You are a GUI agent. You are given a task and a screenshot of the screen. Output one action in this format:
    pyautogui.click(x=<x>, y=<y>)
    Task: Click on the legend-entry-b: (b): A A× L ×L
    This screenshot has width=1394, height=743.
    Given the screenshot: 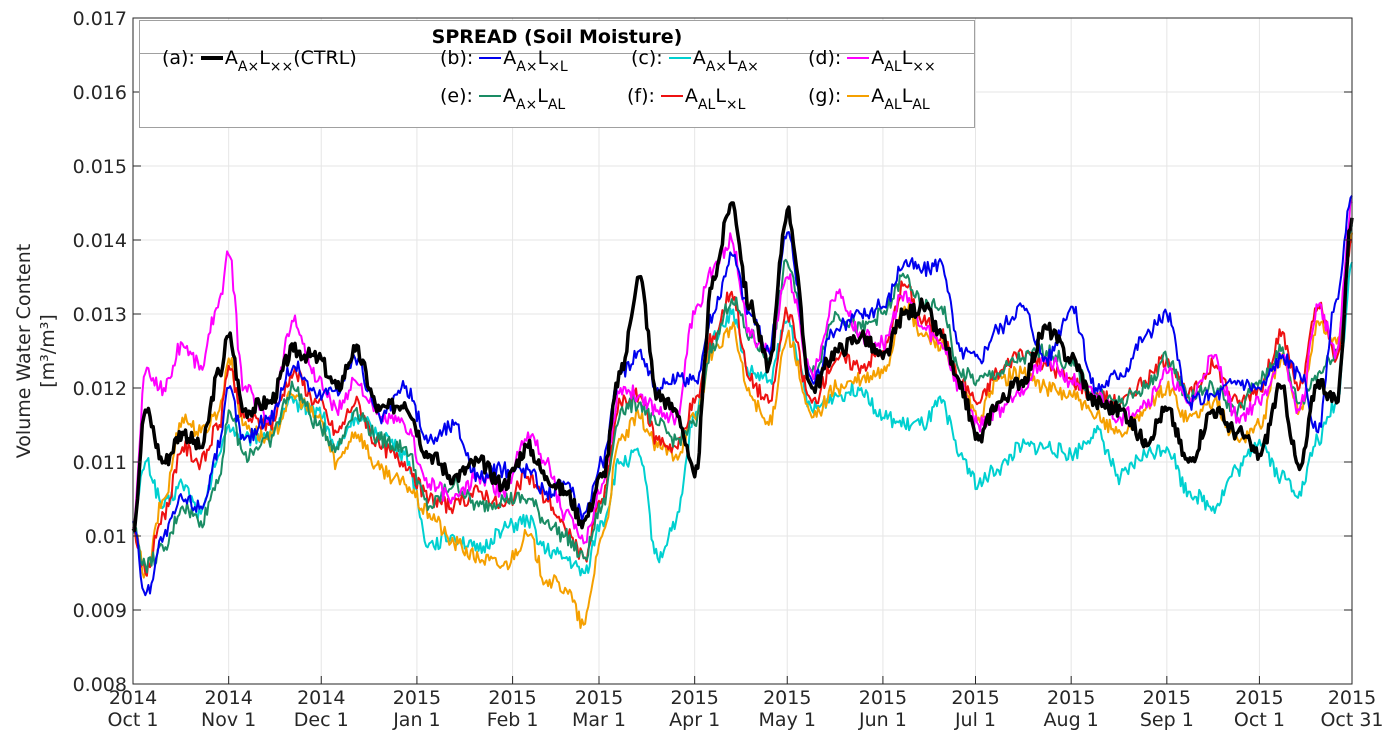 What is the action you would take?
    pyautogui.click(x=504, y=61)
    